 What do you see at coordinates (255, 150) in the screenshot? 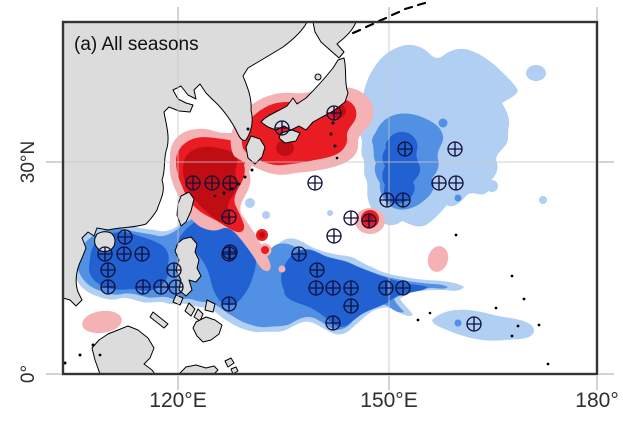
I see `kyushu` at bounding box center [255, 150].